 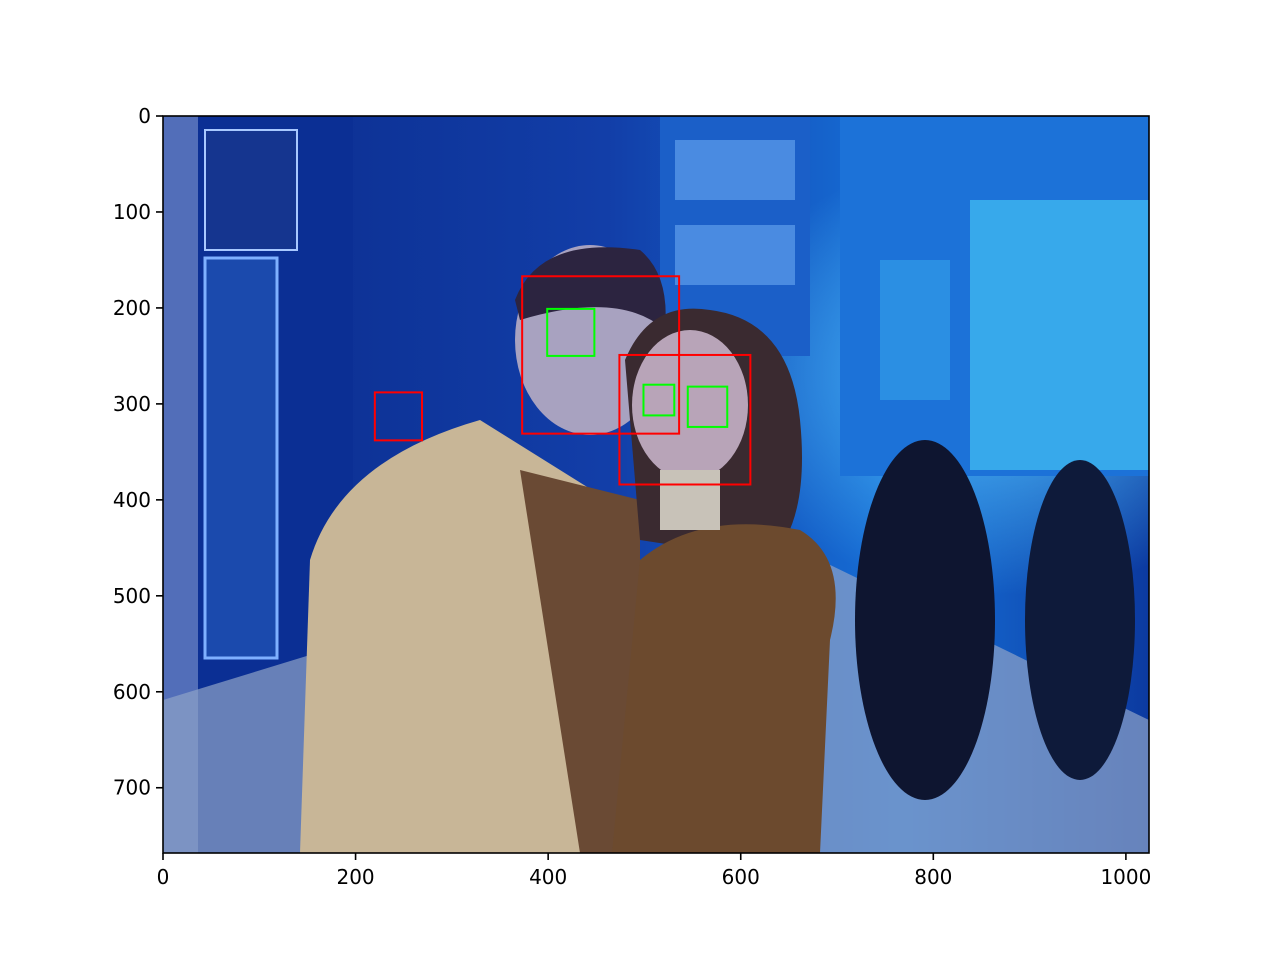 What do you see at coordinates (548, 877) in the screenshot?
I see `x-tick-label: 400` at bounding box center [548, 877].